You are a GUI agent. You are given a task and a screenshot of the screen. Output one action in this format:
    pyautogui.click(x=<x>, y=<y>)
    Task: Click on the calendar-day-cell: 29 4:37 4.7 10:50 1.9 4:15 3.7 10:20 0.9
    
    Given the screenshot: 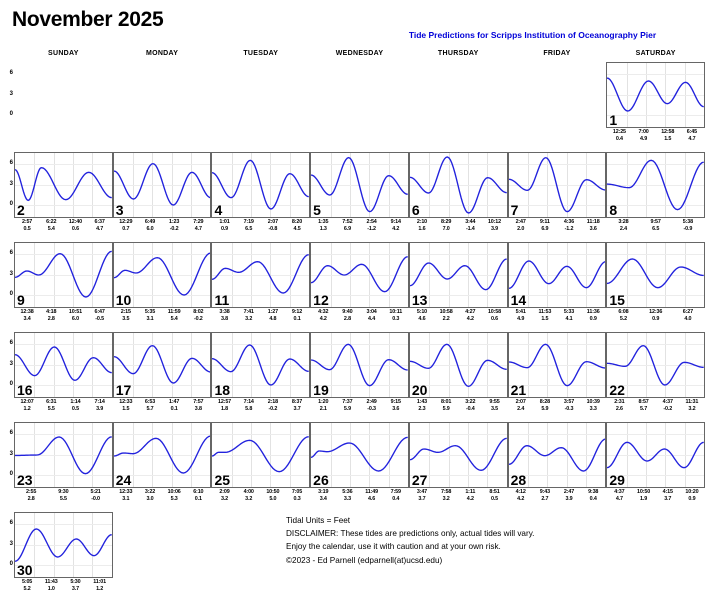 What is the action you would take?
    pyautogui.click(x=656, y=466)
    